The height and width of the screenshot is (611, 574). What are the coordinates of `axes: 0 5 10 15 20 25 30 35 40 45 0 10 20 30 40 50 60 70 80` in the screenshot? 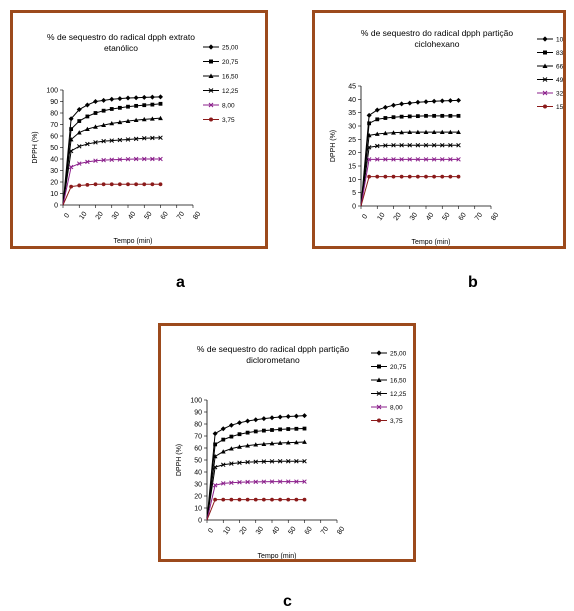 It's located at (424, 153).